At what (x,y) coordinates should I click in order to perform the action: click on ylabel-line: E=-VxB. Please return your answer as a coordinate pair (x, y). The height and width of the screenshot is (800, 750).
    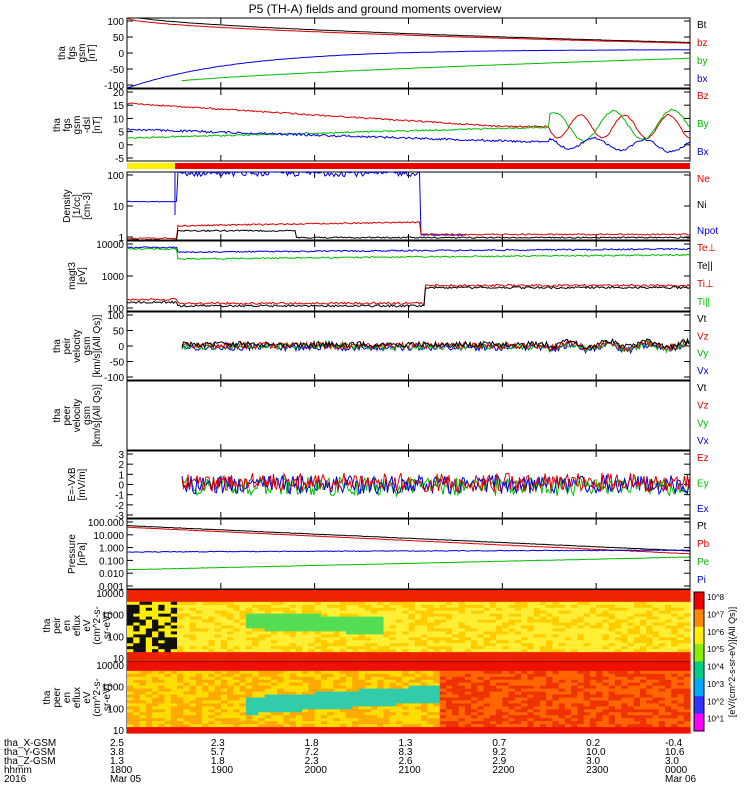
    Looking at the image, I should click on (72, 484).